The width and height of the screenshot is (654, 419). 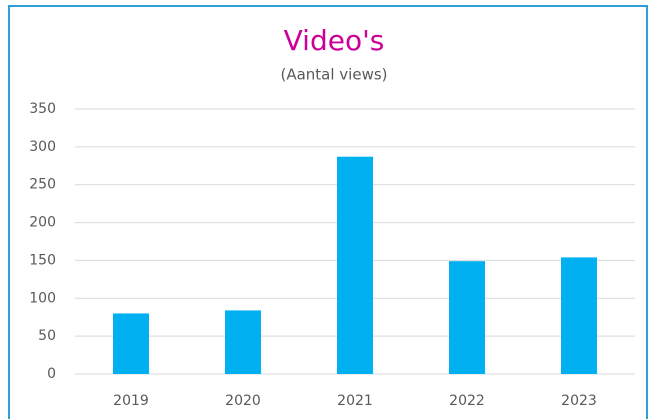 What do you see at coordinates (42, 223) in the screenshot?
I see `y-tick-label: 200` at bounding box center [42, 223].